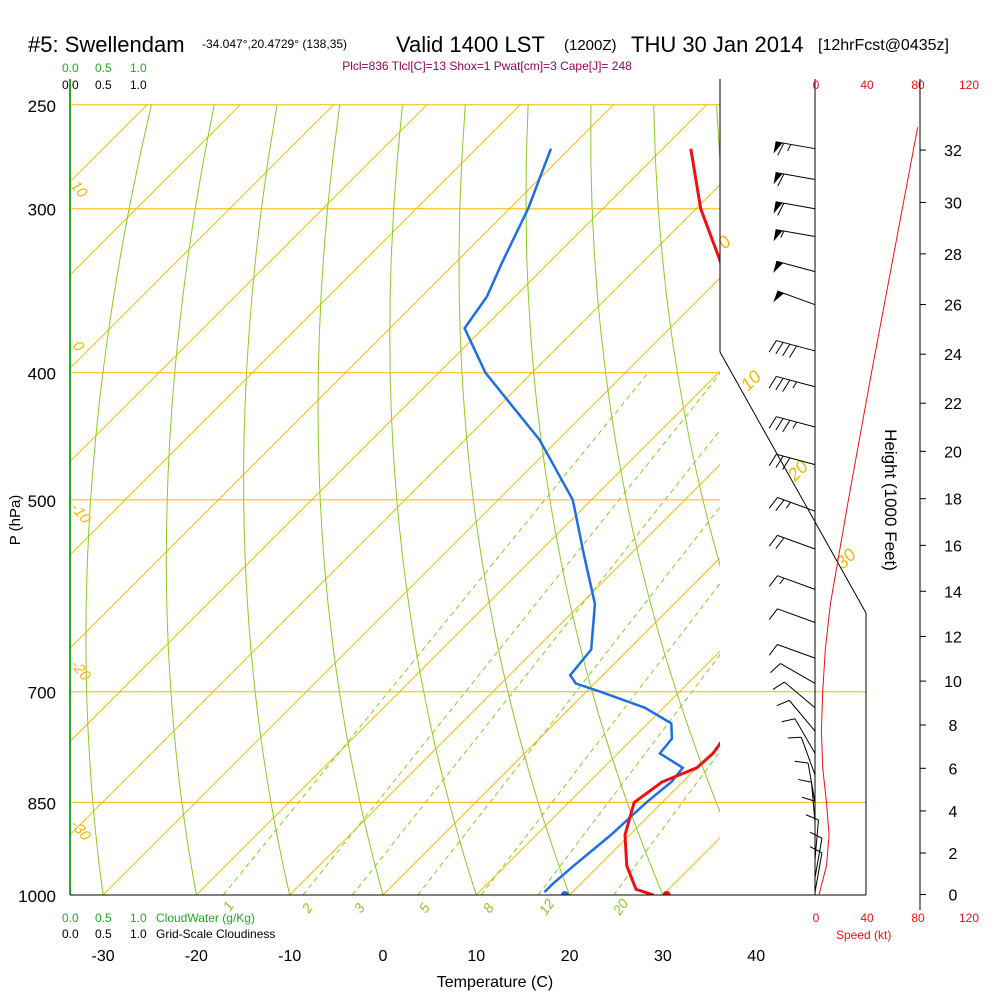  Describe the element at coordinates (80, 831) in the screenshot. I see `isotherm-label-left-4: -30` at that location.